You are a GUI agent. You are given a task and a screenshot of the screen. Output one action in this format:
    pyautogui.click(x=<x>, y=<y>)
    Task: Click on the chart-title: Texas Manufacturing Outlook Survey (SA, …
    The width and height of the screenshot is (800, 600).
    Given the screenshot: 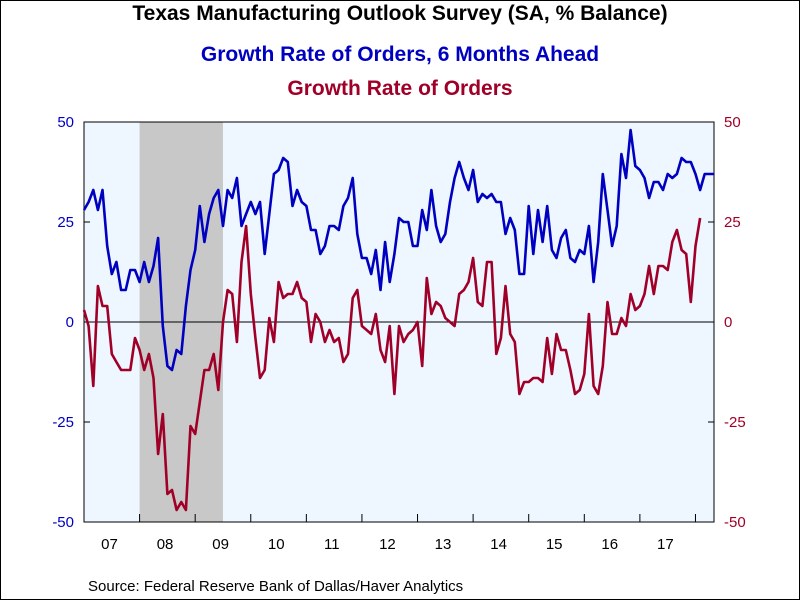 What is the action you would take?
    pyautogui.click(x=400, y=13)
    